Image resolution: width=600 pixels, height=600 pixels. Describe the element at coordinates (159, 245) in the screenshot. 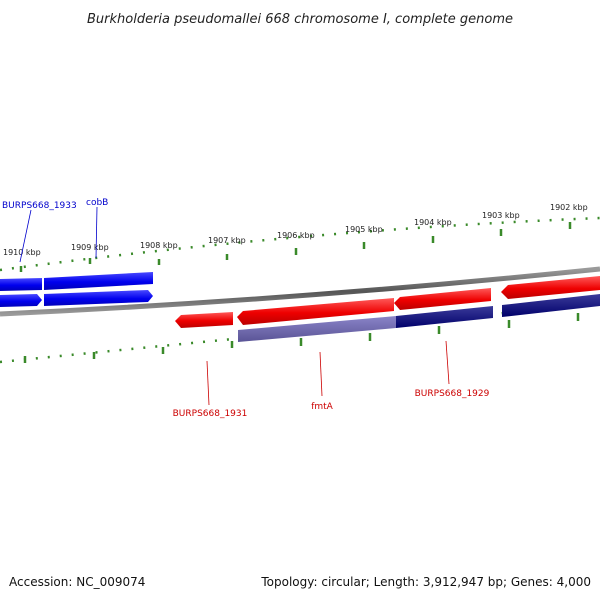

I see `scale-label: 1908 kbp` at that location.